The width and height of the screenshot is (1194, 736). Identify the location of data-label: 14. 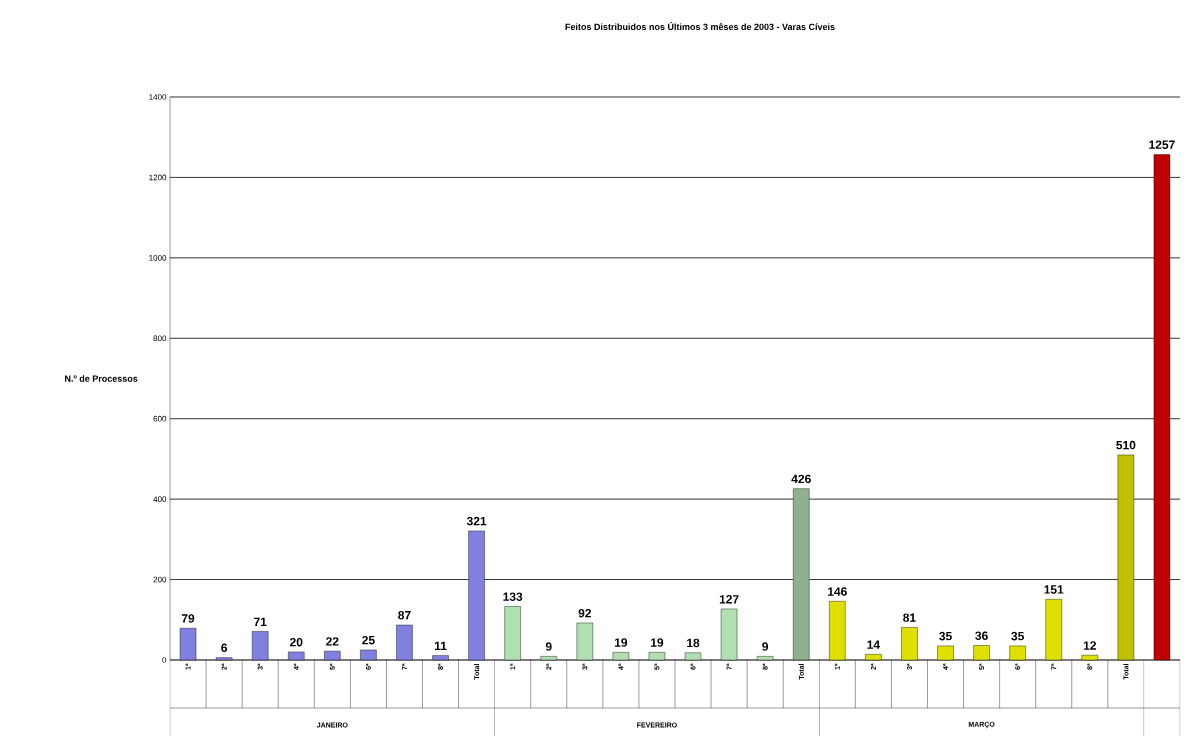
(873, 644).